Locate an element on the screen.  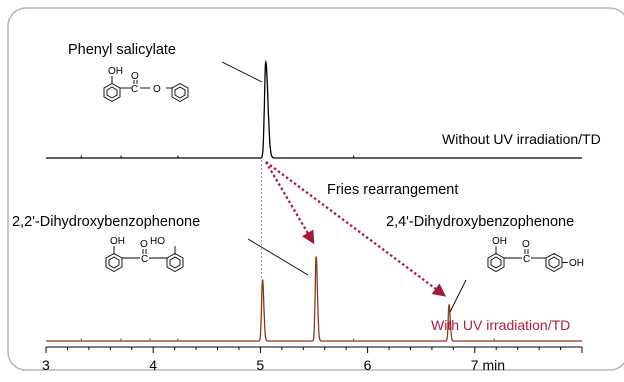
d24-o-label: O is located at coordinates (526, 244).